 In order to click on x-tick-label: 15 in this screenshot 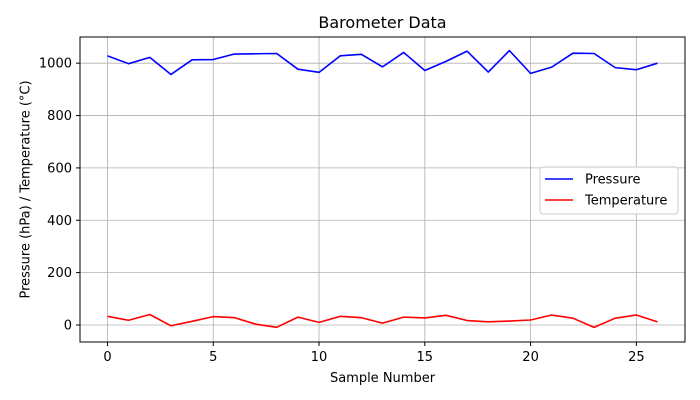, I will do `click(425, 357)`.